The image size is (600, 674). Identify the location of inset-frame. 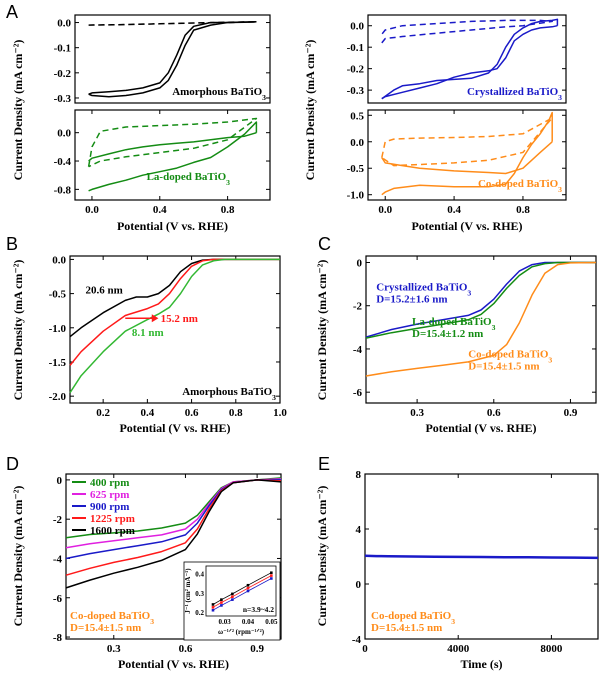
(232, 601).